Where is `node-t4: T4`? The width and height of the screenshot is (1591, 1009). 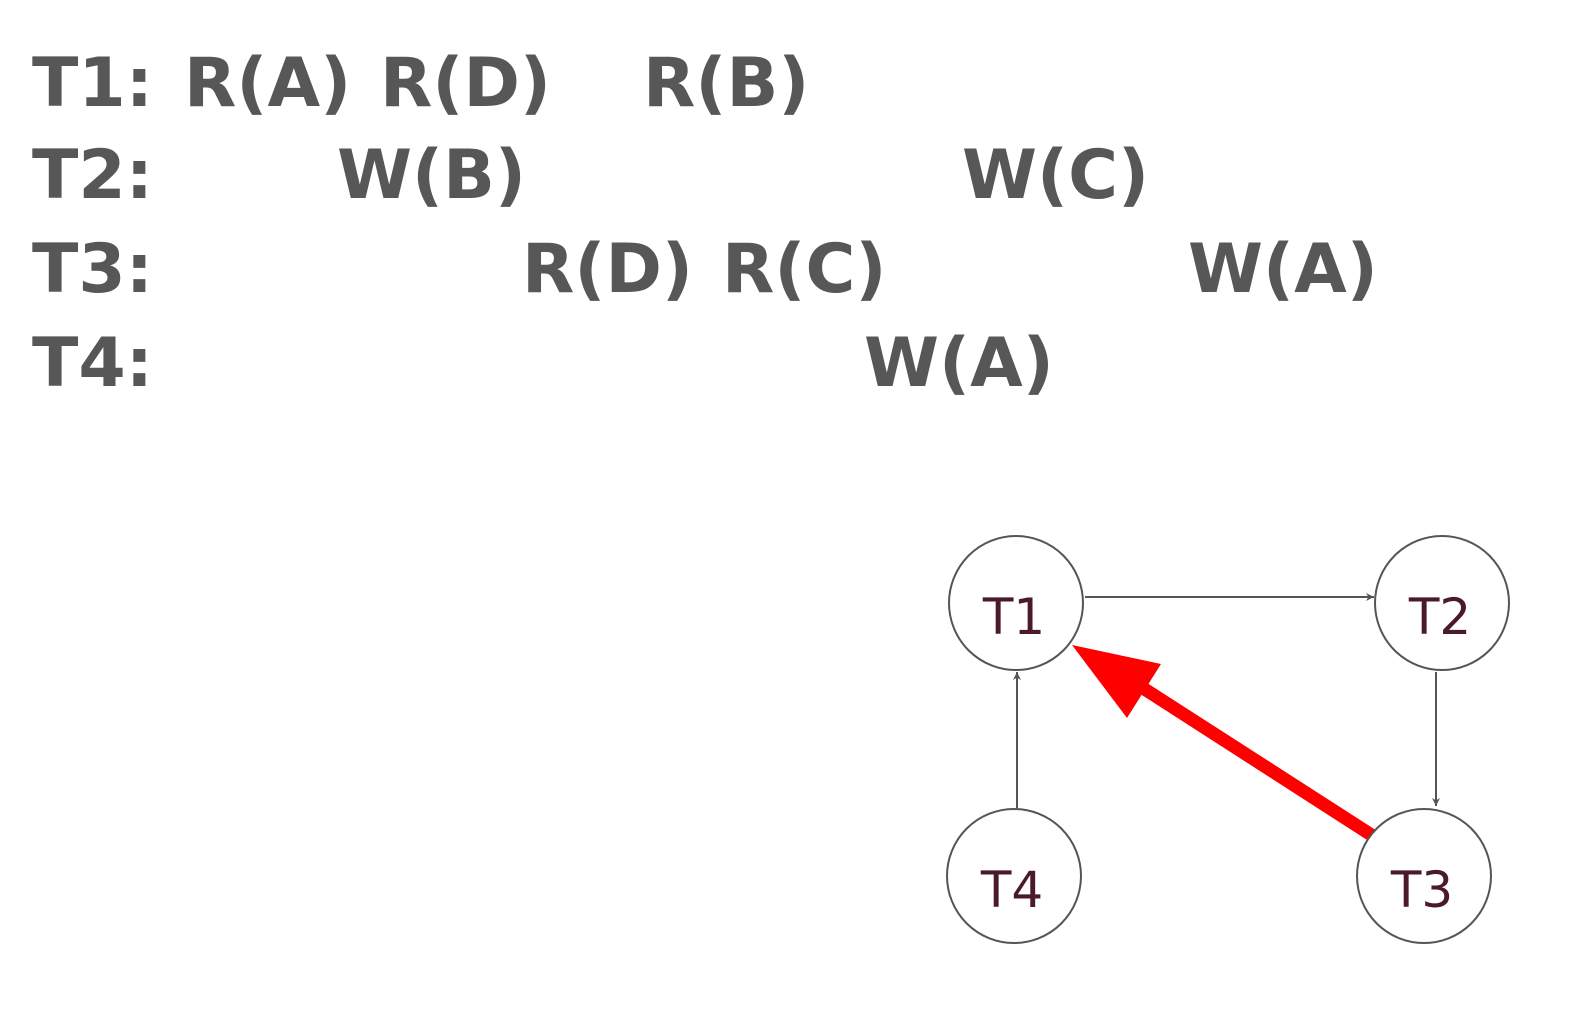
node-t4: T4 is located at coordinates (1014, 876).